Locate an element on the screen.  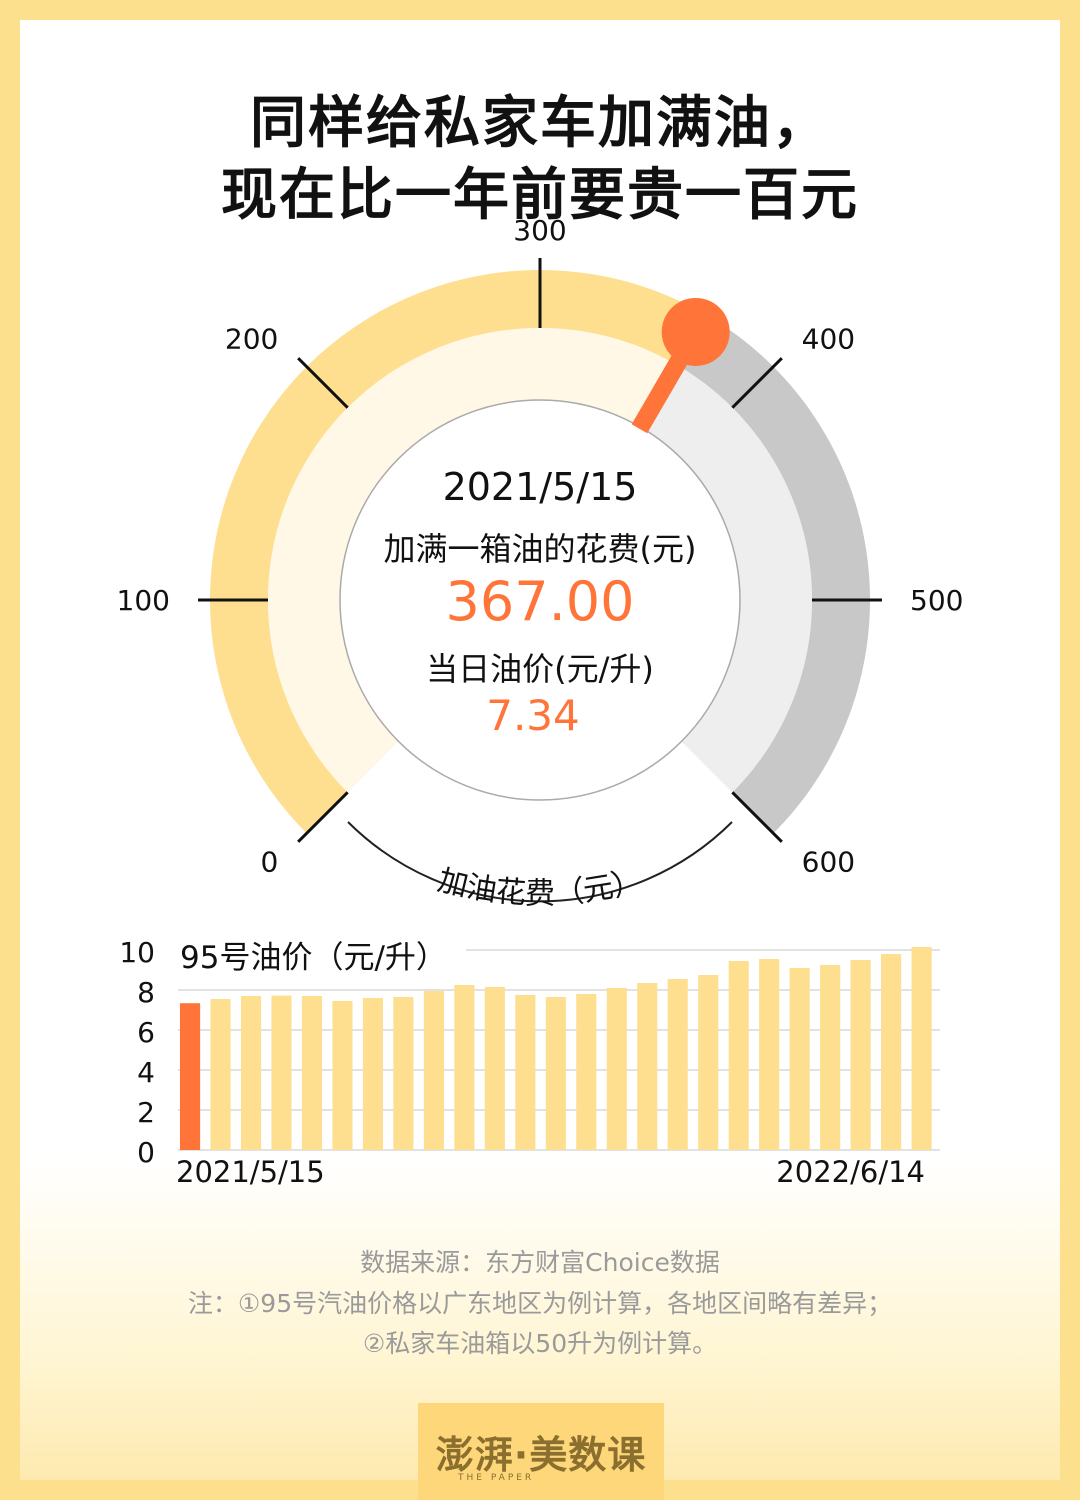
cost-value: 367.00 is located at coordinates (540, 601).